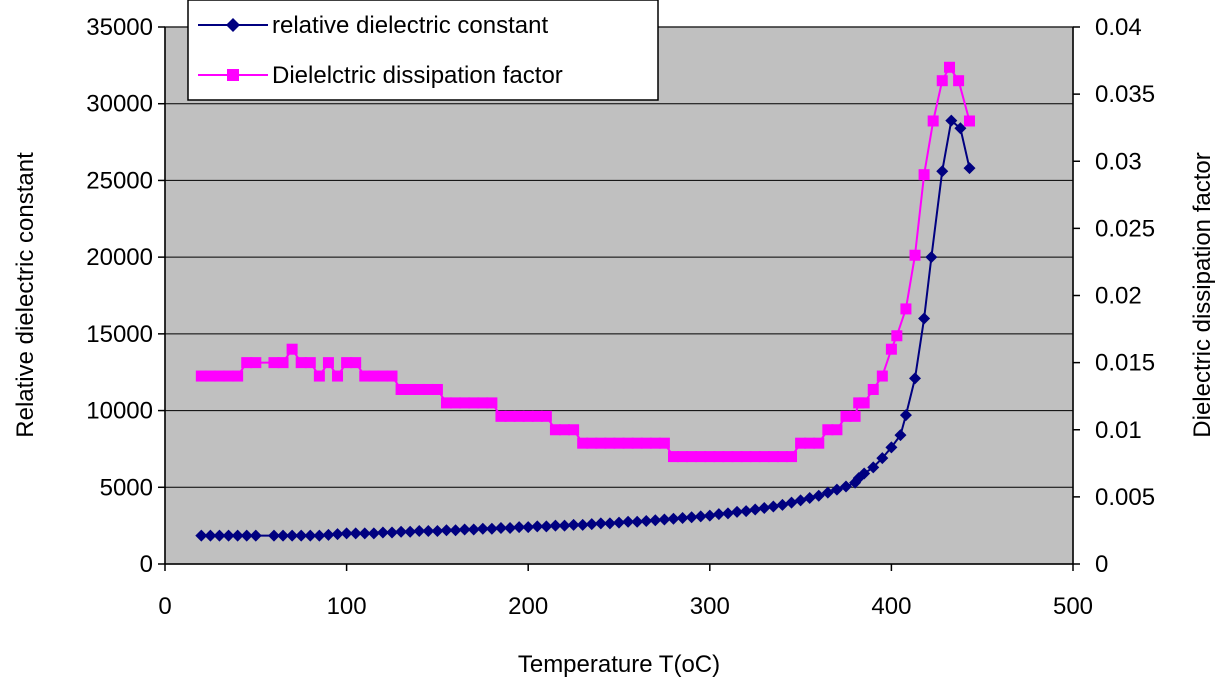  Describe the element at coordinates (710, 606) in the screenshot. I see `x-tick-label: 300` at that location.